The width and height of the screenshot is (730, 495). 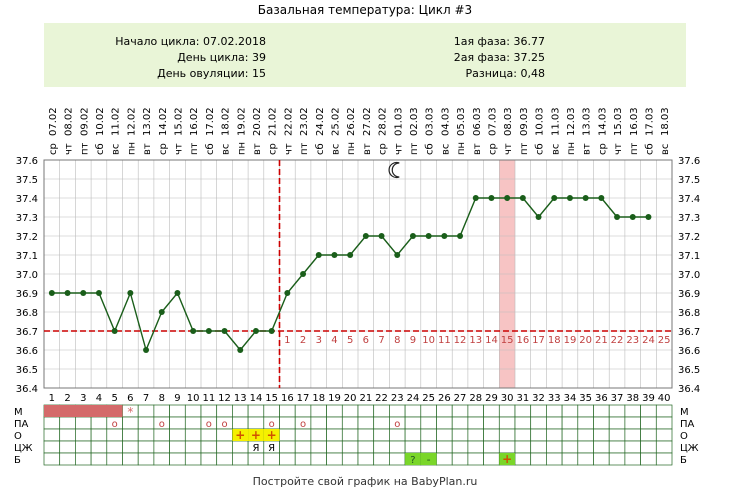 I want to click on post-ovulation-day-label: 23, so click(x=632, y=340).